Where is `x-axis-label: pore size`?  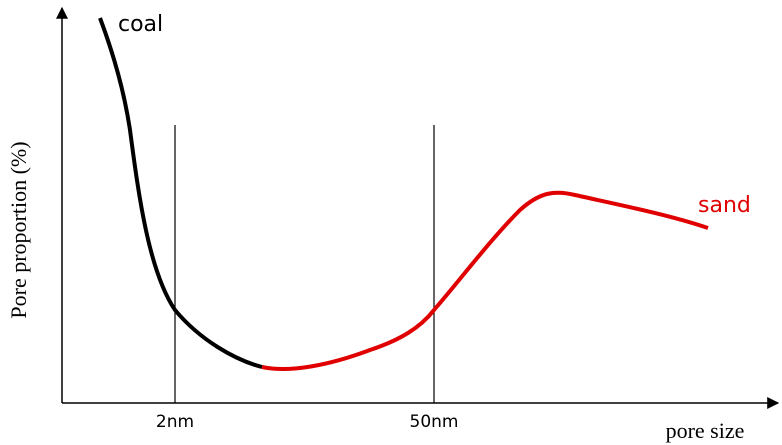 x-axis-label: pore size is located at coordinates (705, 430).